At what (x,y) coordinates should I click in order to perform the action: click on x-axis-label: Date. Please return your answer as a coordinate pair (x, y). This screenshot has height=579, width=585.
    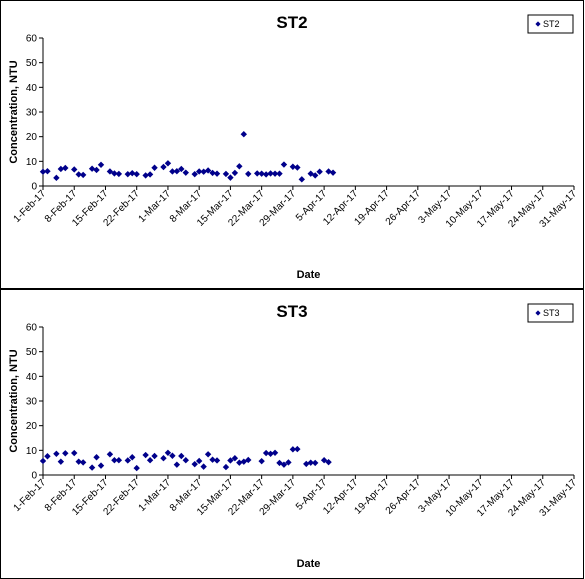
    Looking at the image, I should click on (309, 275).